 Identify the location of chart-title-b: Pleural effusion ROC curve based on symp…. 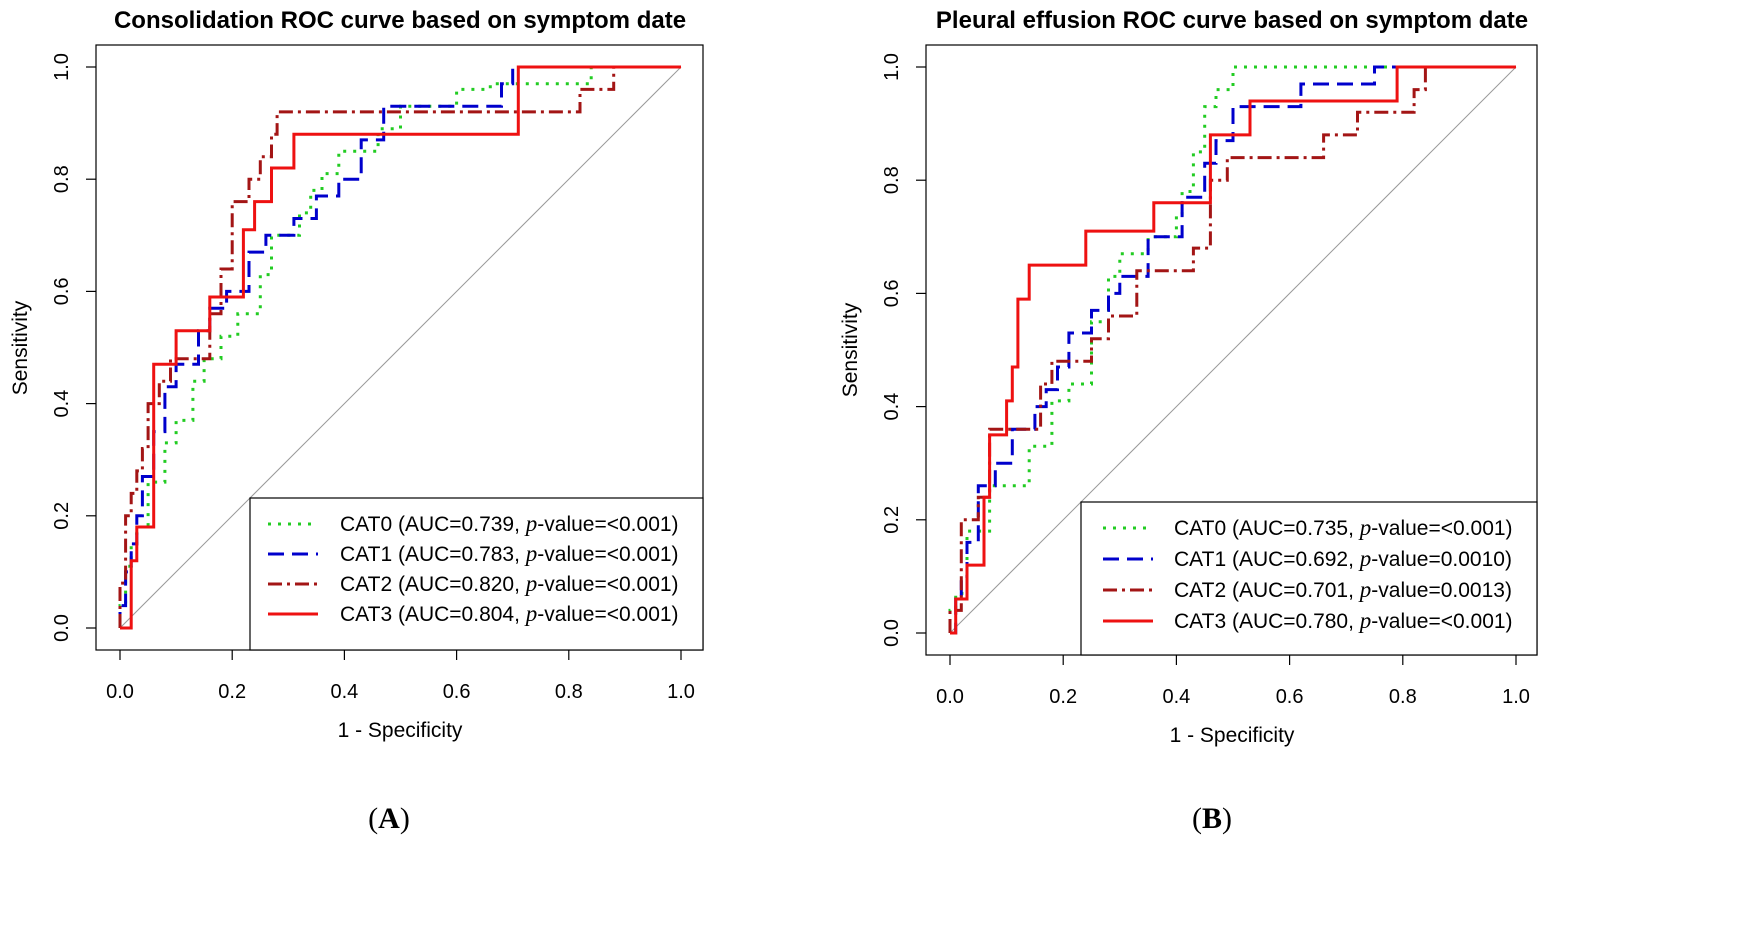
(1232, 20).